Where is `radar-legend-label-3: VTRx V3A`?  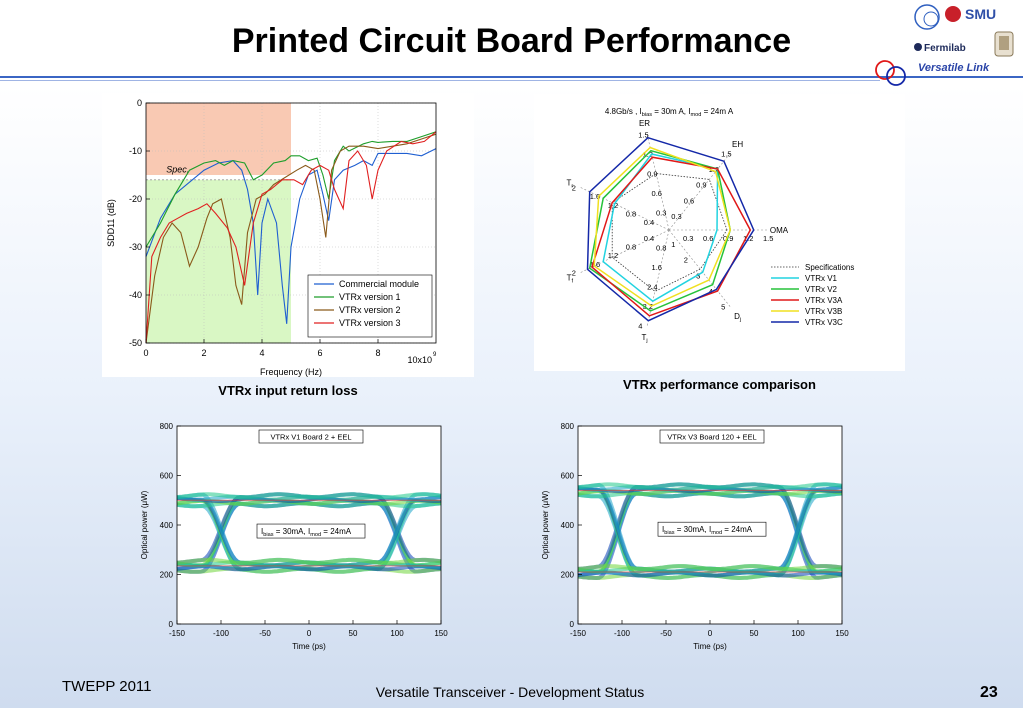 radar-legend-label-3: VTRx V3A is located at coordinates (824, 300).